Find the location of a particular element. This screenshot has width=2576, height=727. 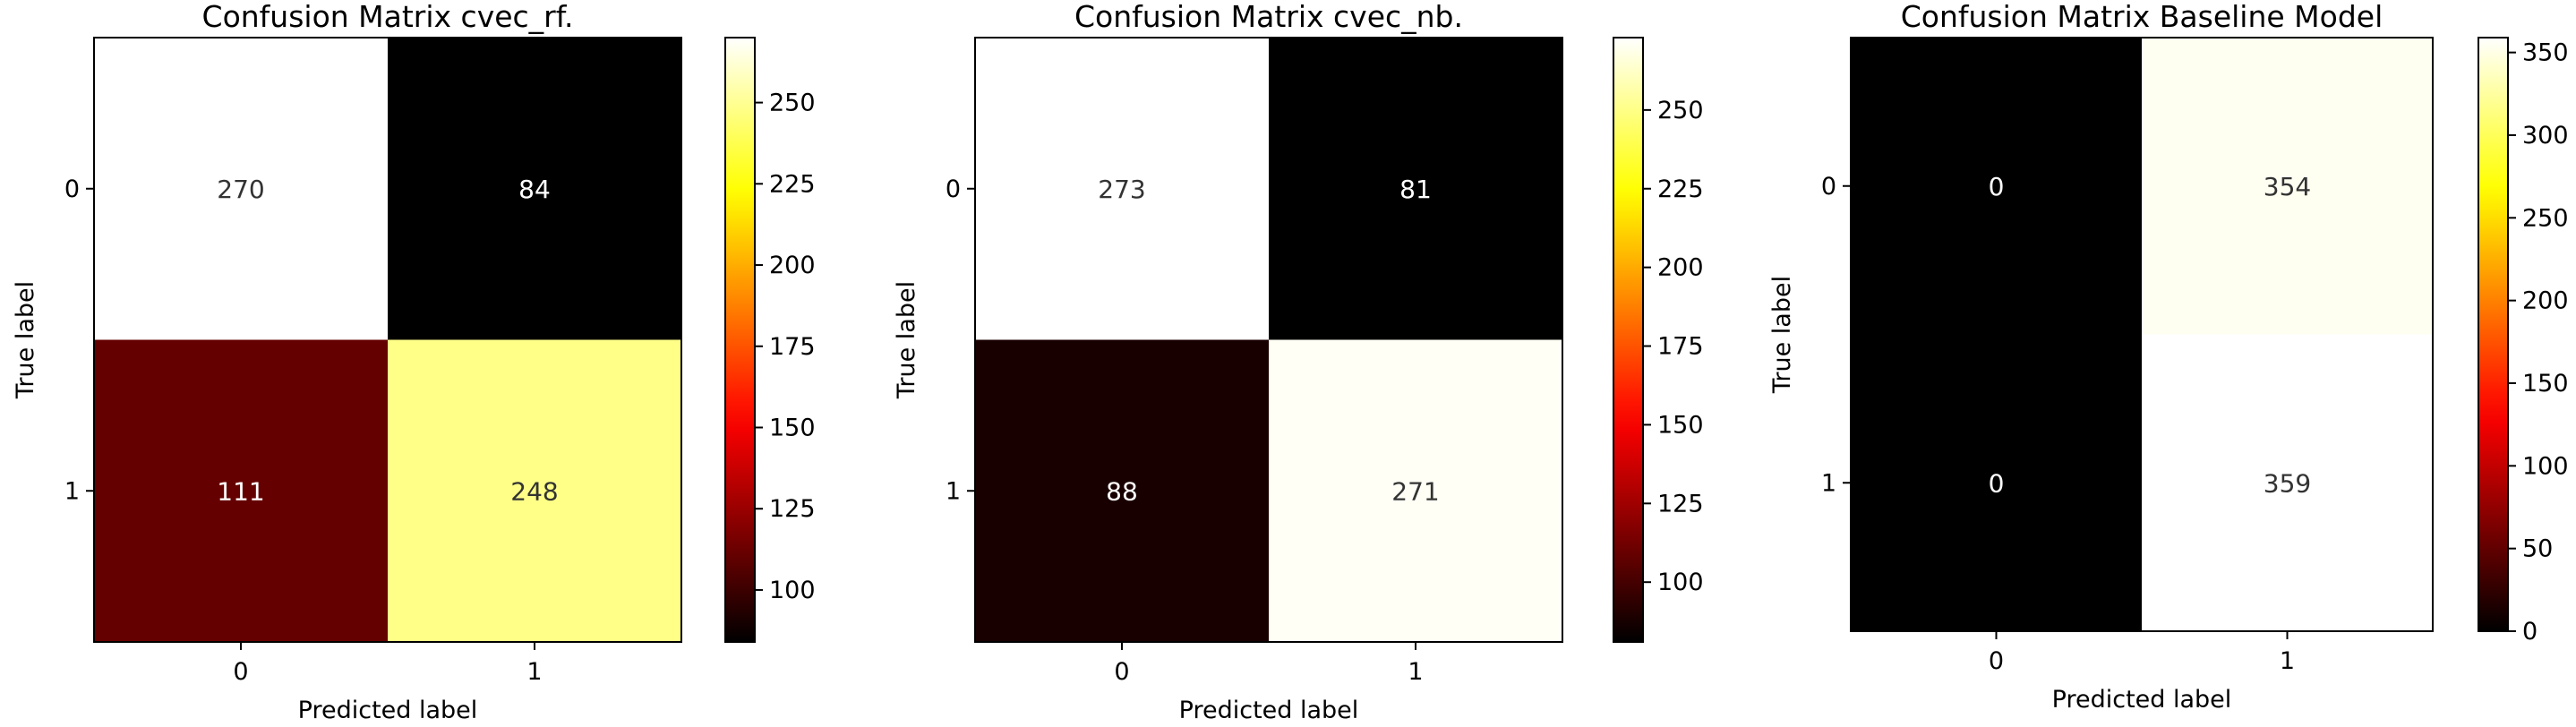

cell-label-1-1: 271 is located at coordinates (1415, 491).